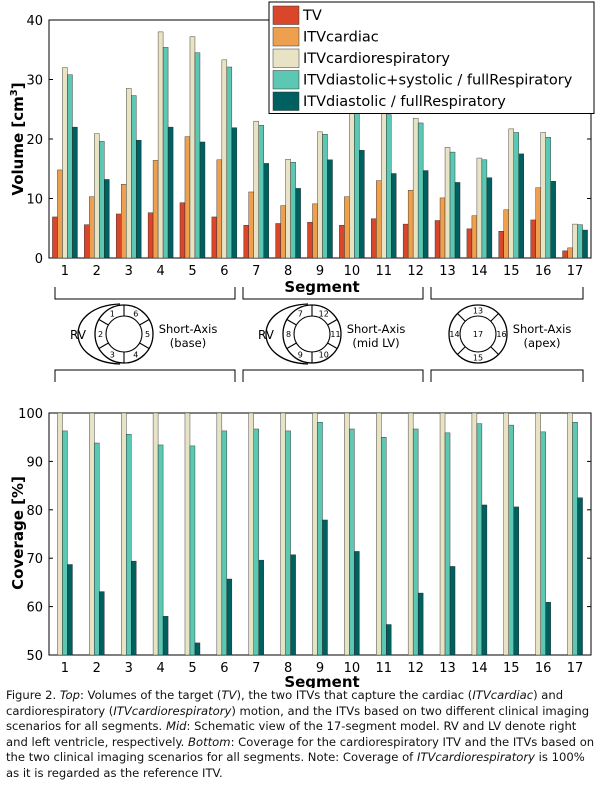 Image resolution: width=600 pixels, height=791 pixels. Describe the element at coordinates (192, 271) in the screenshot. I see `volume-x-tick-label: 5` at that location.